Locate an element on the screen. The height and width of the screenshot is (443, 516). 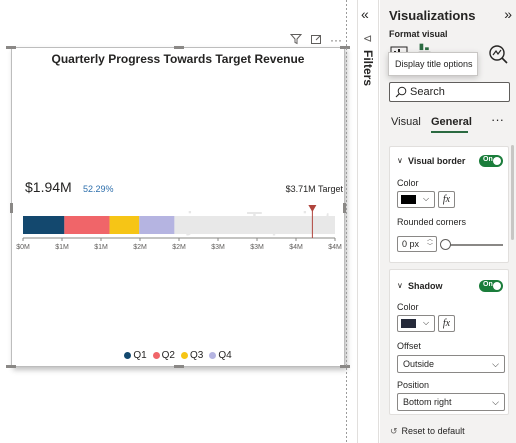
legend-item-q4: Q4 is located at coordinates (220, 355).